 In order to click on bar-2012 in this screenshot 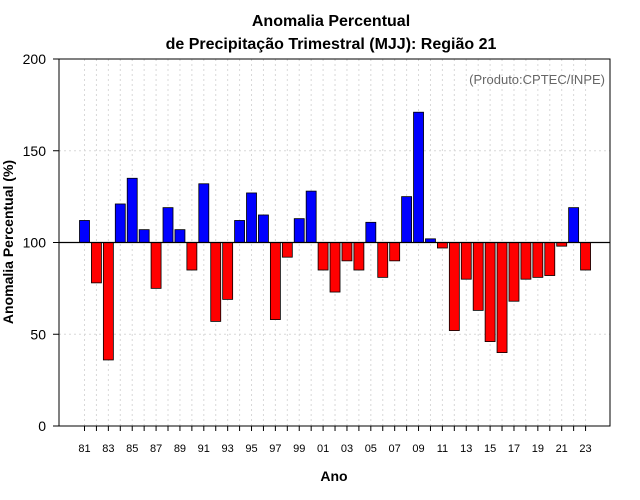, I will do `click(454, 286)`.